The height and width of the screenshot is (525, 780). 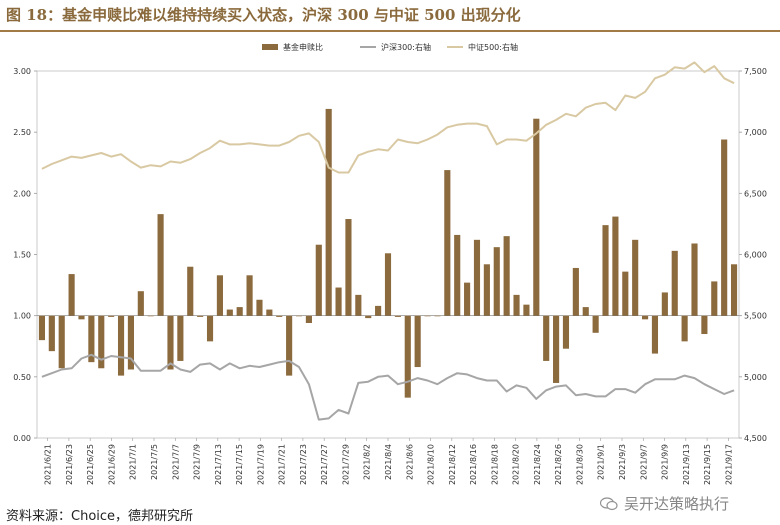 I want to click on y-left-tick-label: 3.00, so click(x=22, y=71).